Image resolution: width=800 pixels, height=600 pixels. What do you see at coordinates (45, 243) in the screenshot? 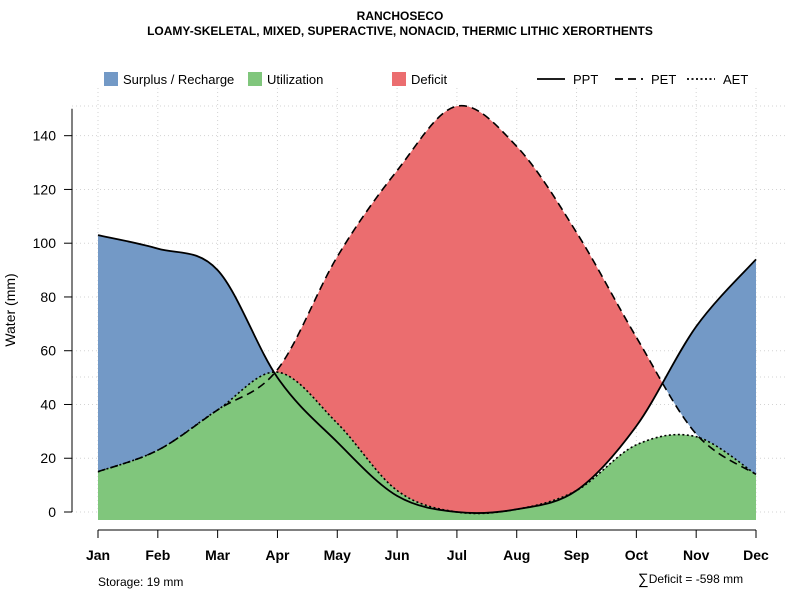
I see `y-tick-label: 100` at bounding box center [45, 243].